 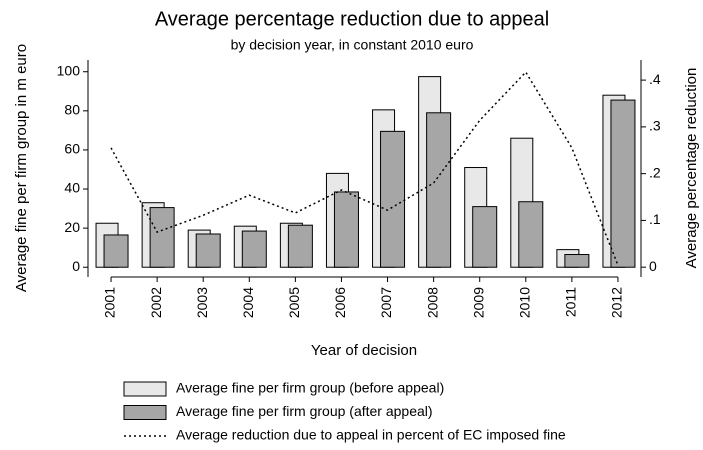 What do you see at coordinates (294, 302) in the screenshot?
I see `x-tick-label: 2005` at bounding box center [294, 302].